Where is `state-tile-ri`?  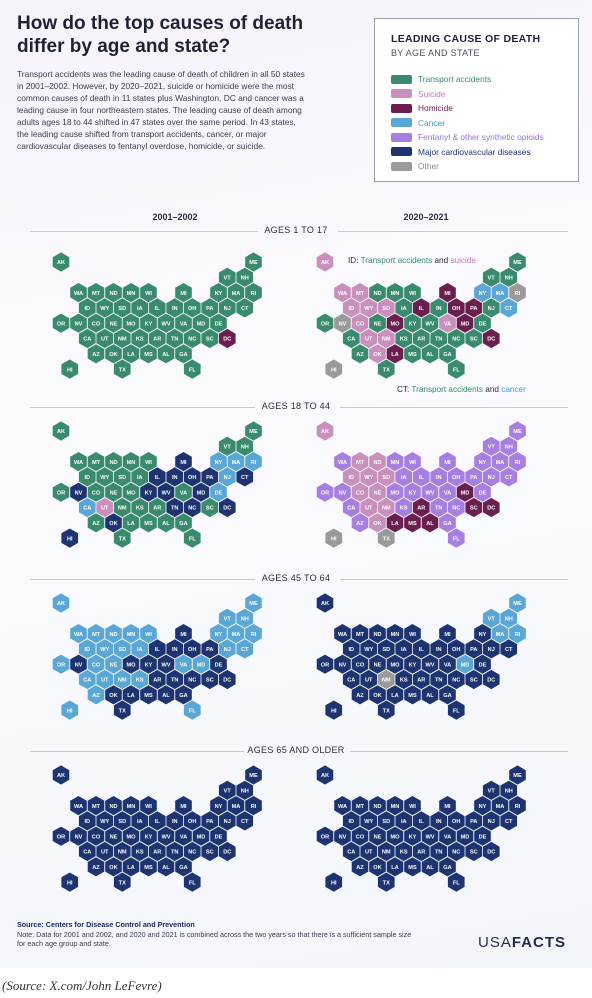 state-tile-ri is located at coordinates (253, 806).